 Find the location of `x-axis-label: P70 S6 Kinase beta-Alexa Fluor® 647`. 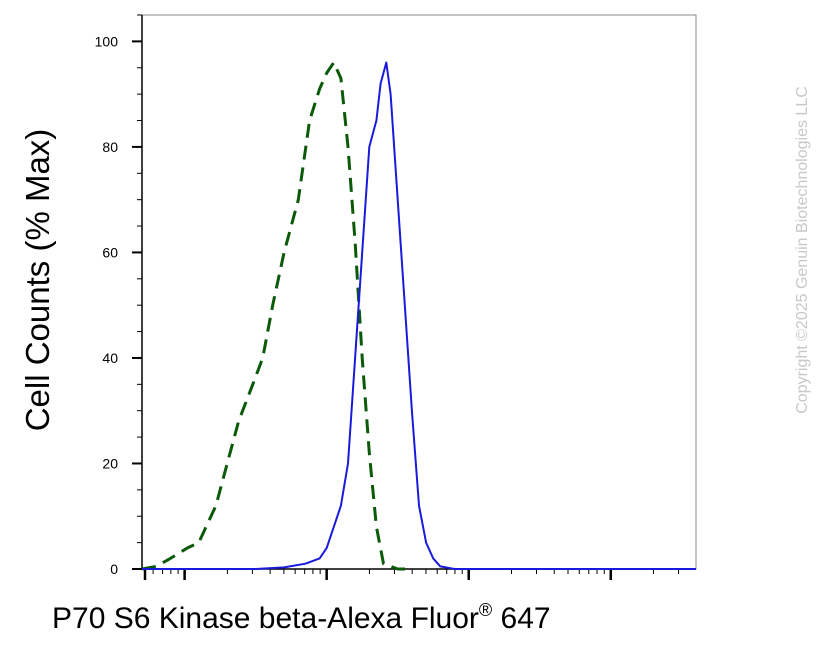

x-axis-label: P70 S6 Kinase beta-Alexa Fluor® 647 is located at coordinates (301, 618).